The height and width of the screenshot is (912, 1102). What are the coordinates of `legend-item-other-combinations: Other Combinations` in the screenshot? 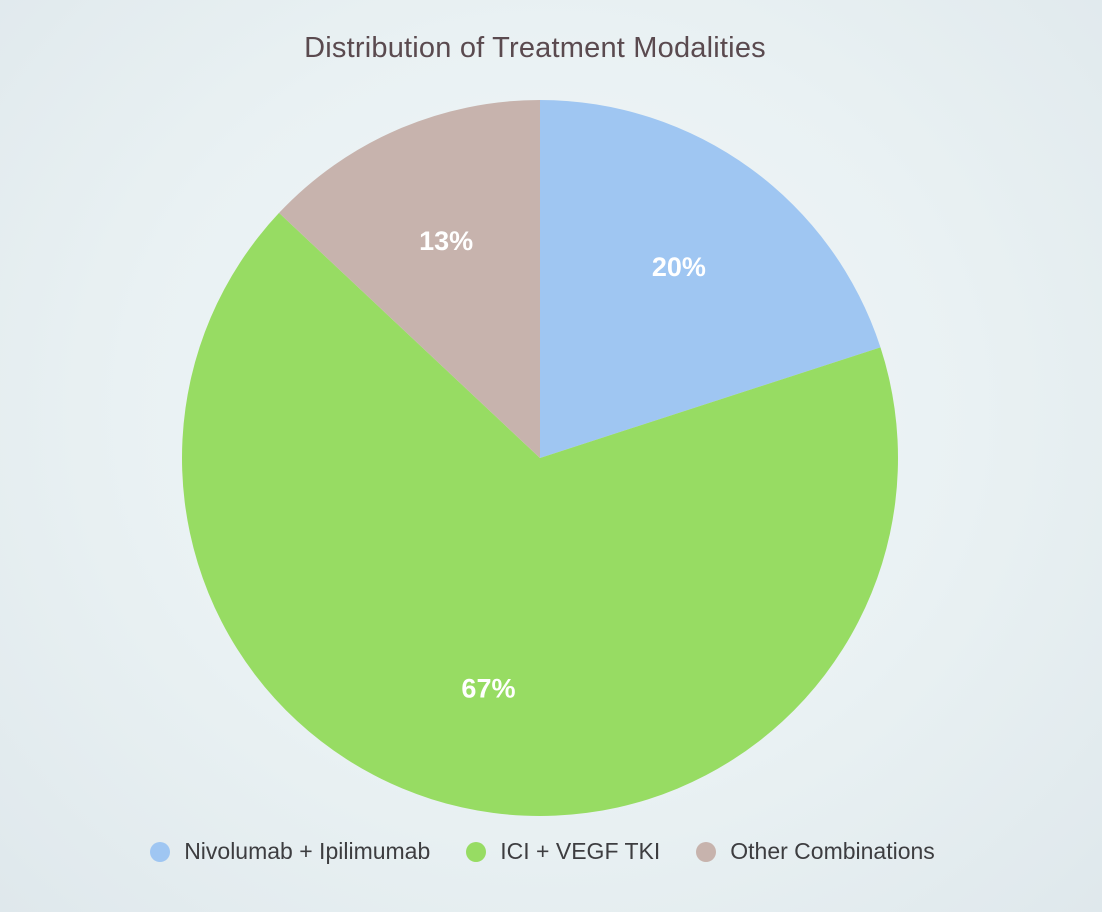 It's located at (815, 851).